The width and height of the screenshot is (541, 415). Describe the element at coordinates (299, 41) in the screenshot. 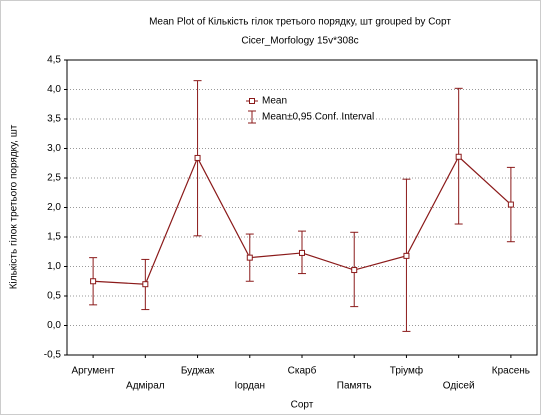

I see `chart-subtitle: Cicer_Morfology 15v*308c` at that location.